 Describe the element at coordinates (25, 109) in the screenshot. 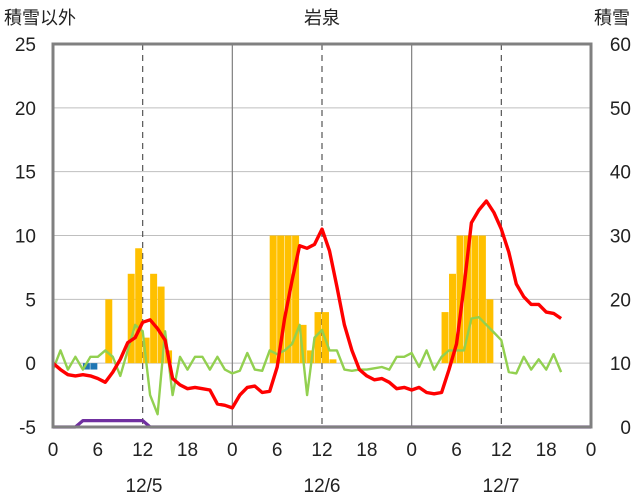

I see `left-y-tick: 20` at that location.